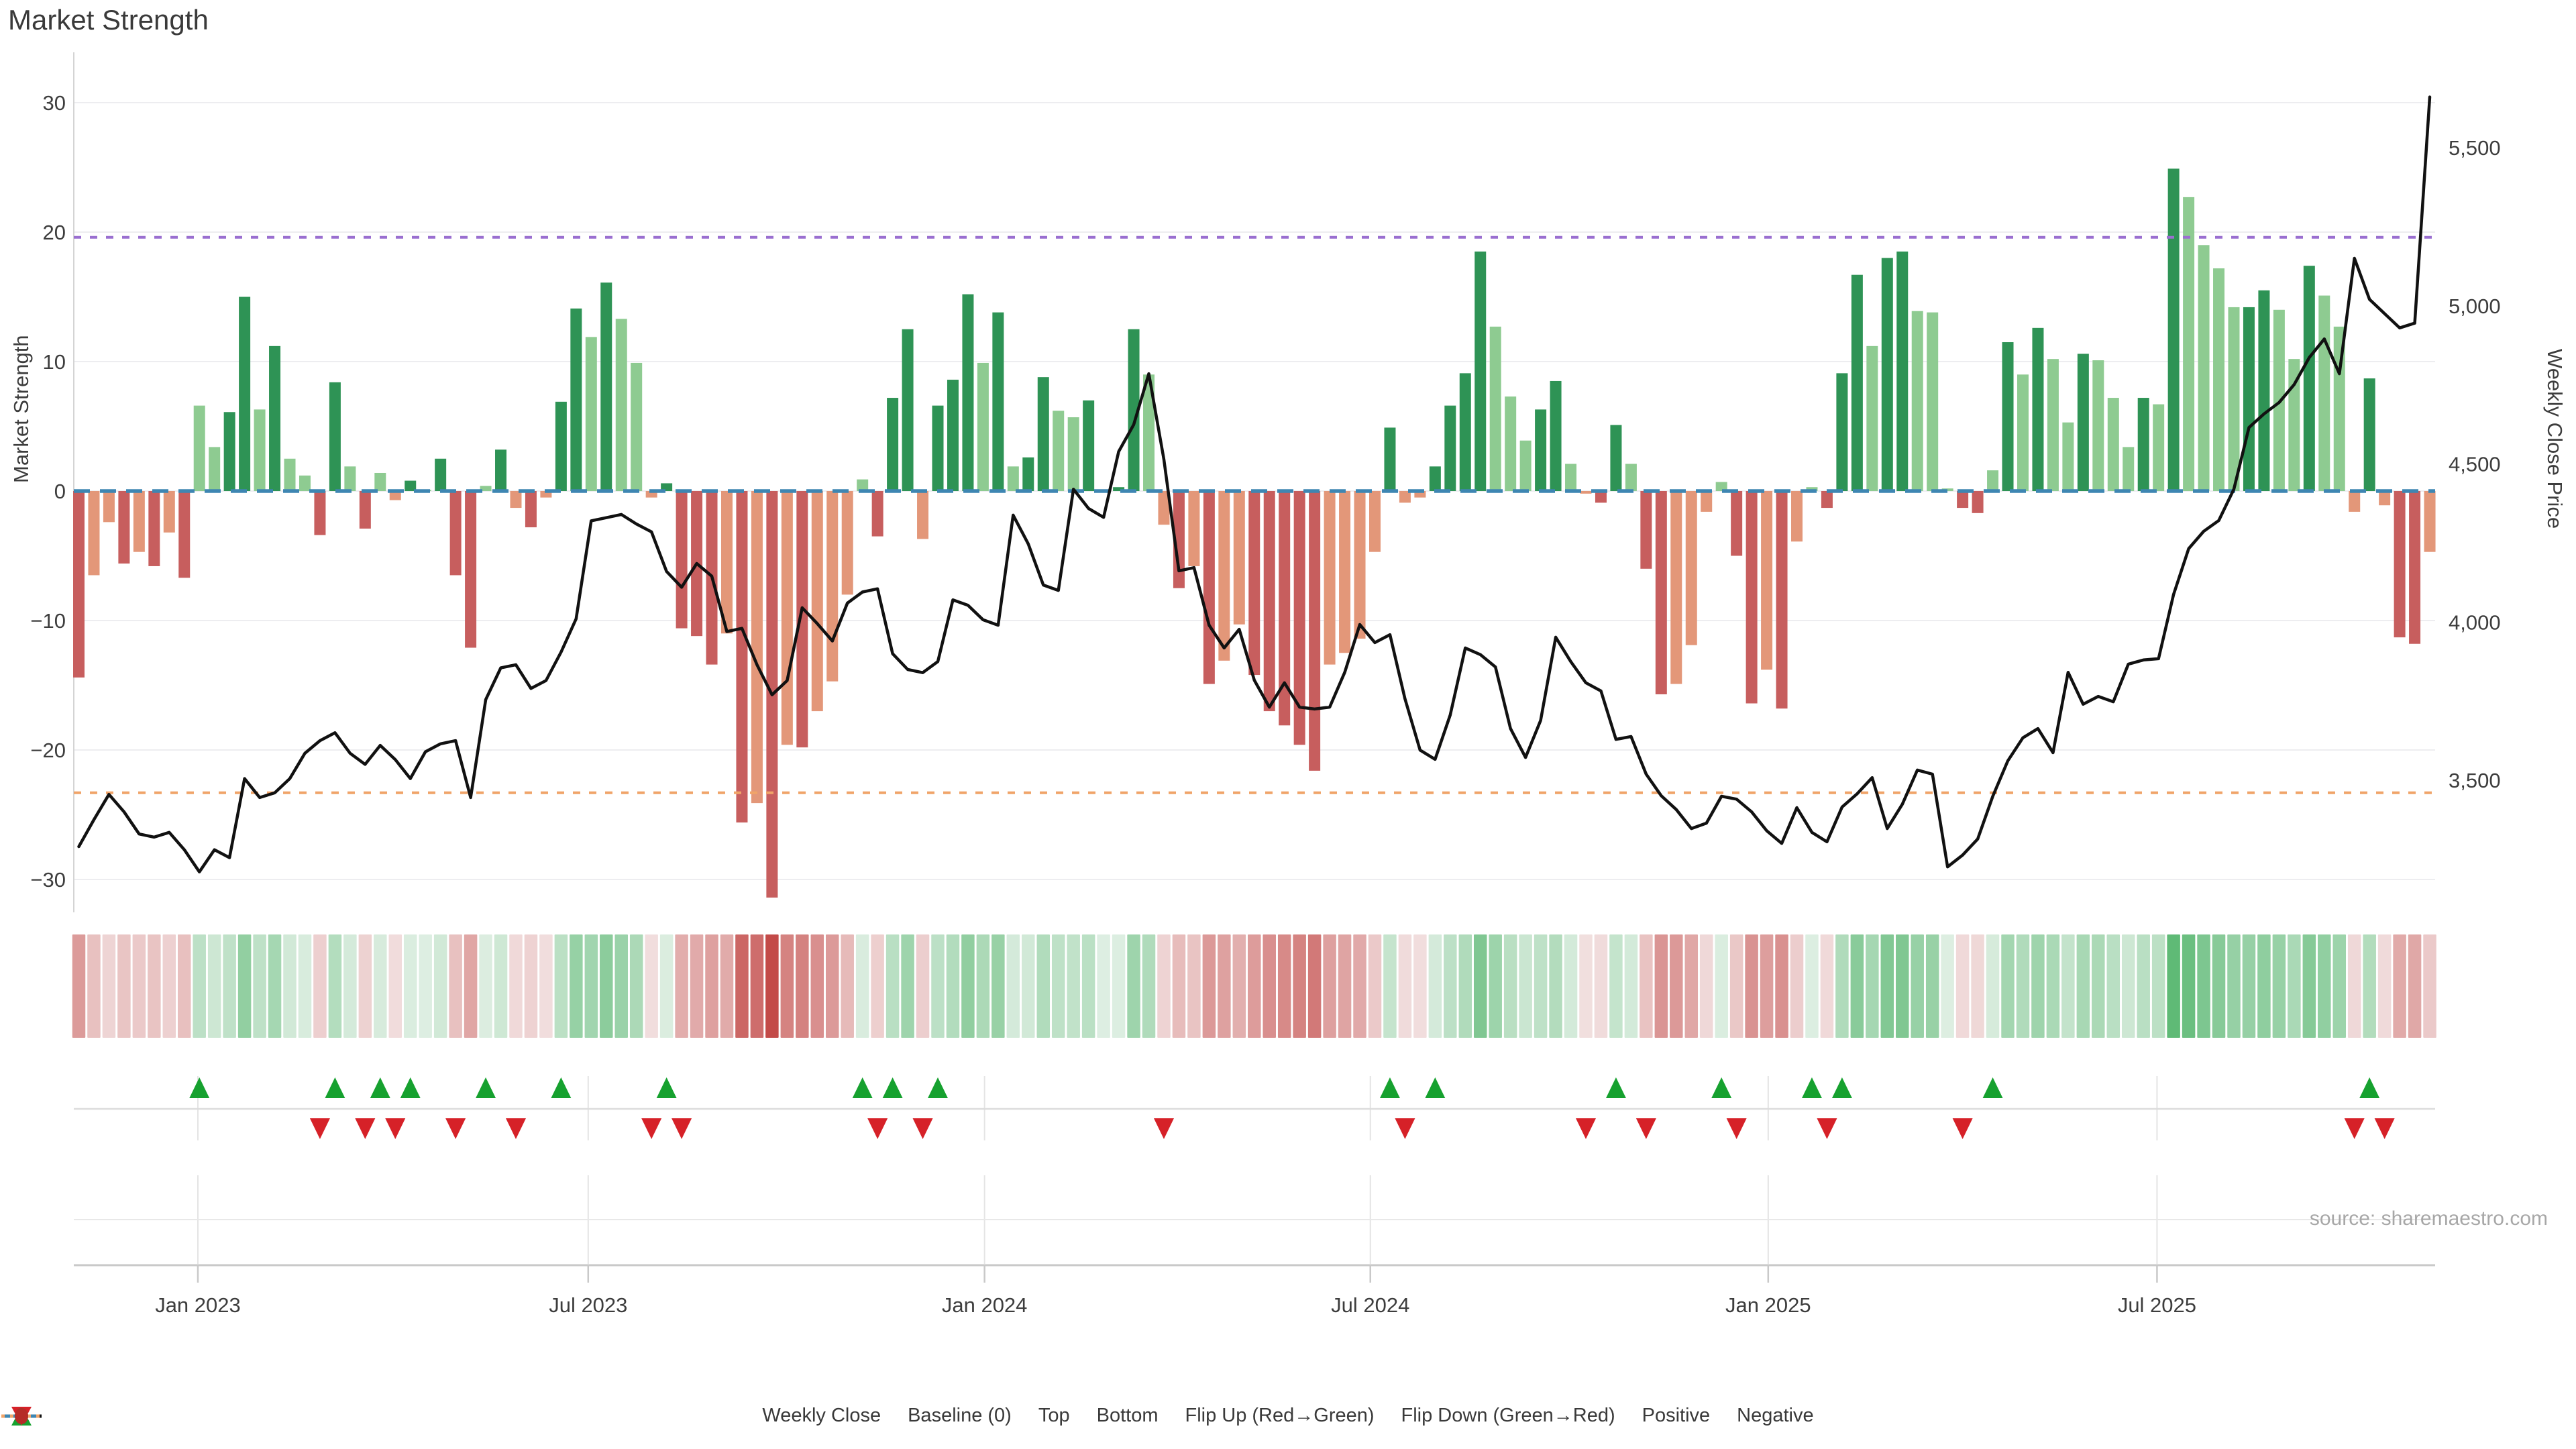  I want to click on legend-item-weekly-close: Weekly Close, so click(441, 1416).